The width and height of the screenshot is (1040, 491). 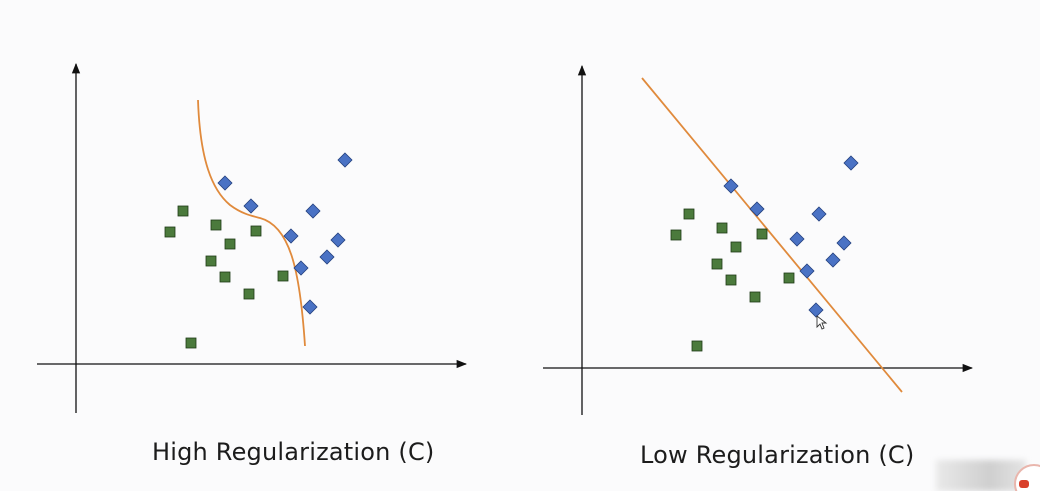 I want to click on right-caption: Low Regularization (C), so click(x=777, y=455).